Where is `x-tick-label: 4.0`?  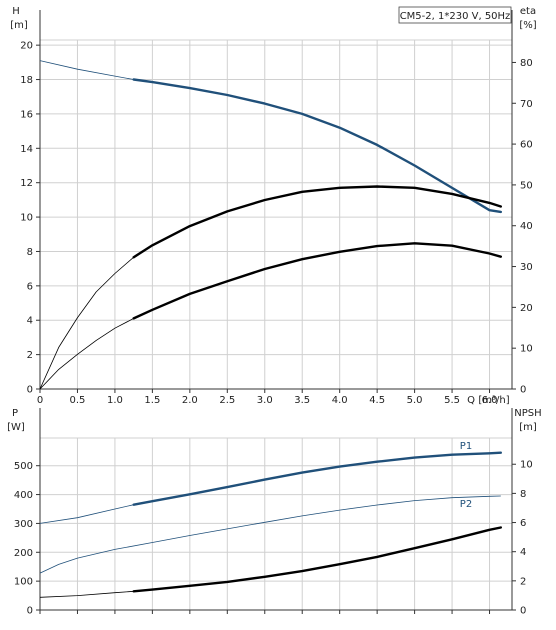 x-tick-label: 4.0 is located at coordinates (340, 400).